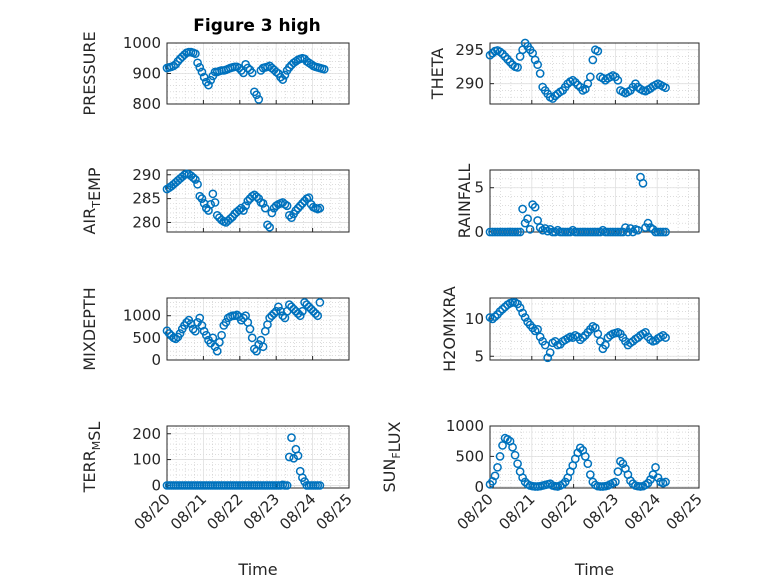 The height and width of the screenshot is (583, 778). Describe the element at coordinates (146, 74) in the screenshot. I see `y-tick-label: 900` at that location.